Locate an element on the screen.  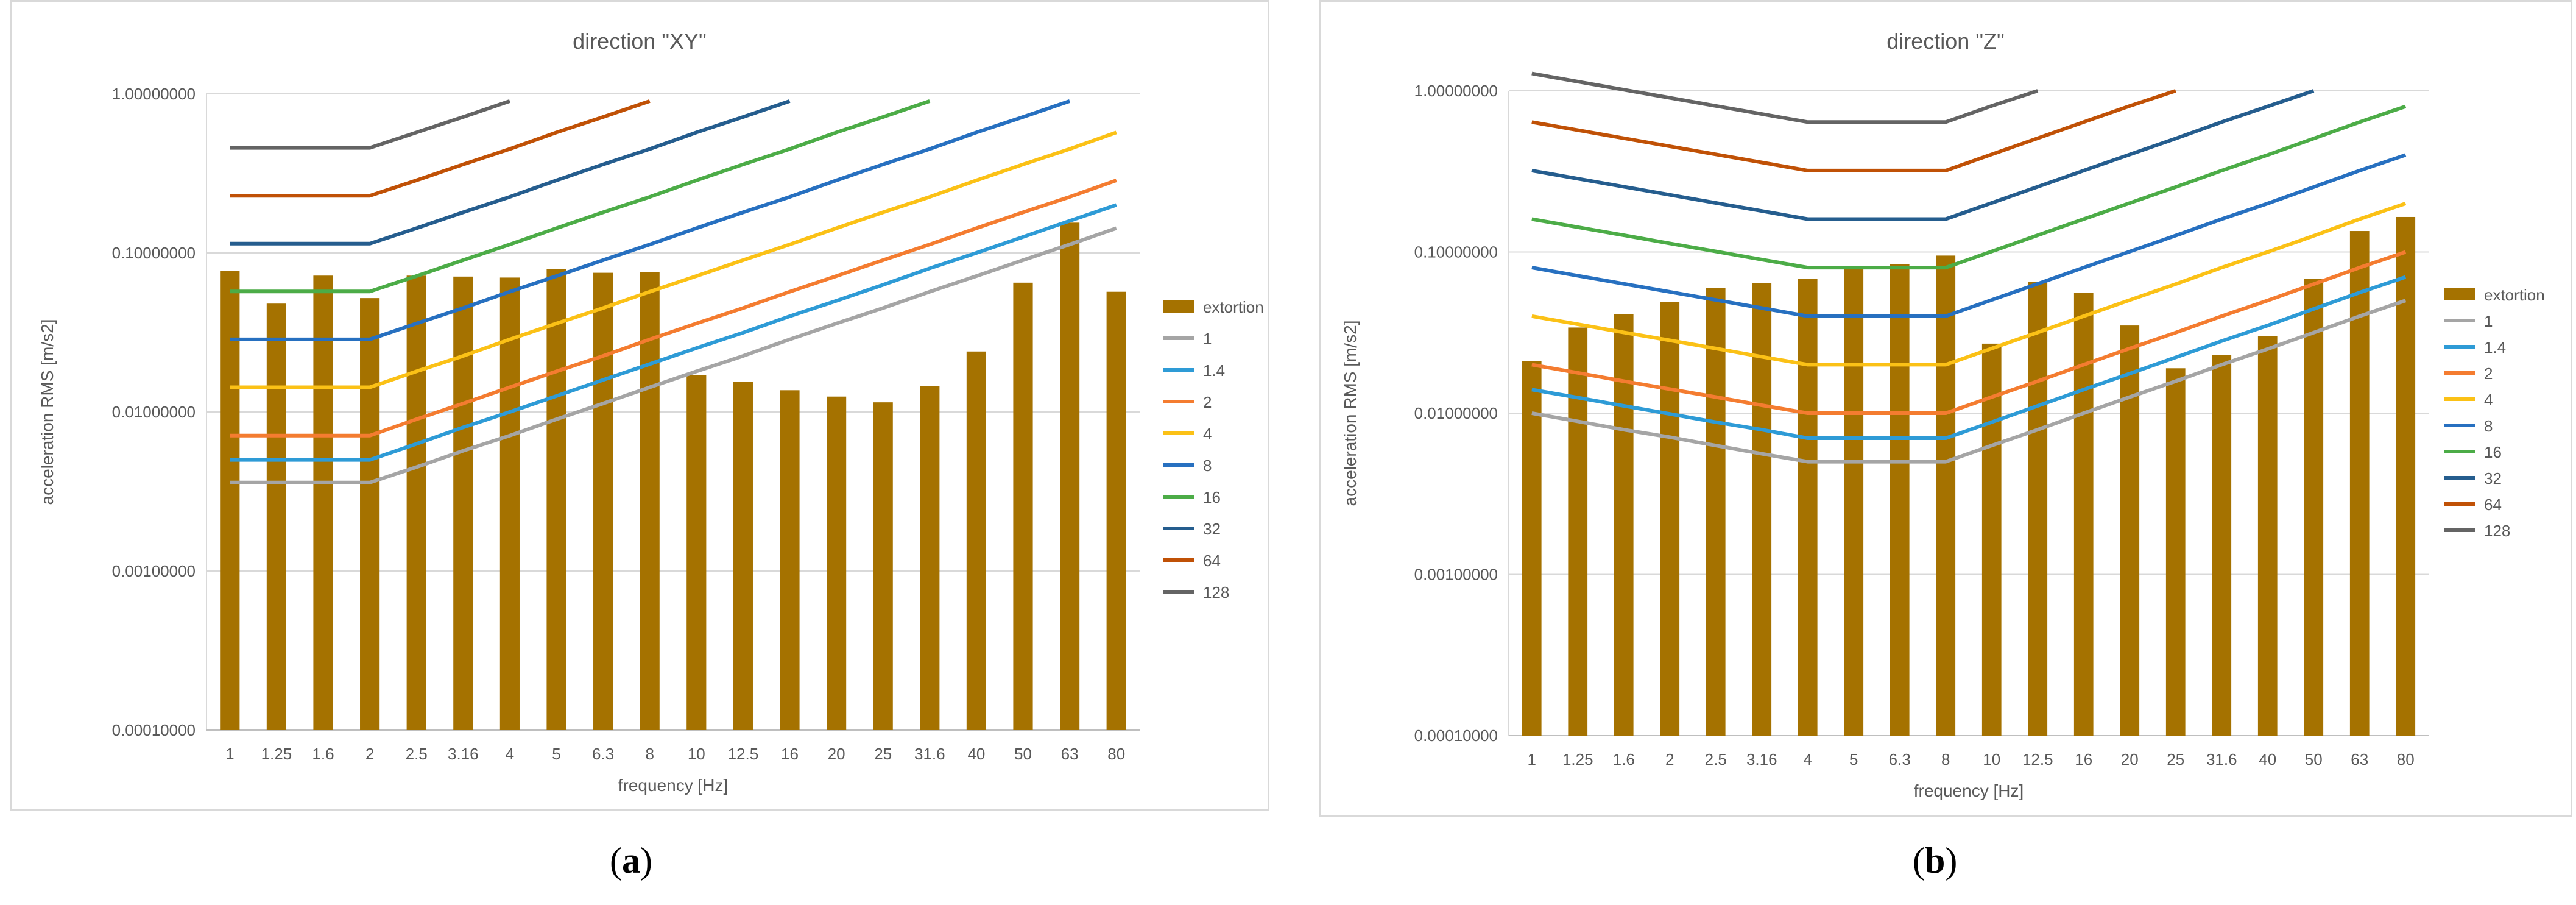
y-tick-label: 0.00010000 is located at coordinates (154, 730).